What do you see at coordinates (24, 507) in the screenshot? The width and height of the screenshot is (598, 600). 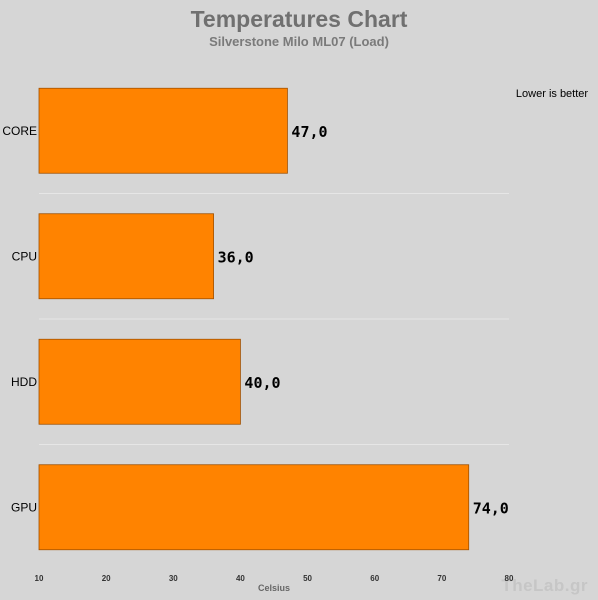 I see `category-label-gpu: GPU` at bounding box center [24, 507].